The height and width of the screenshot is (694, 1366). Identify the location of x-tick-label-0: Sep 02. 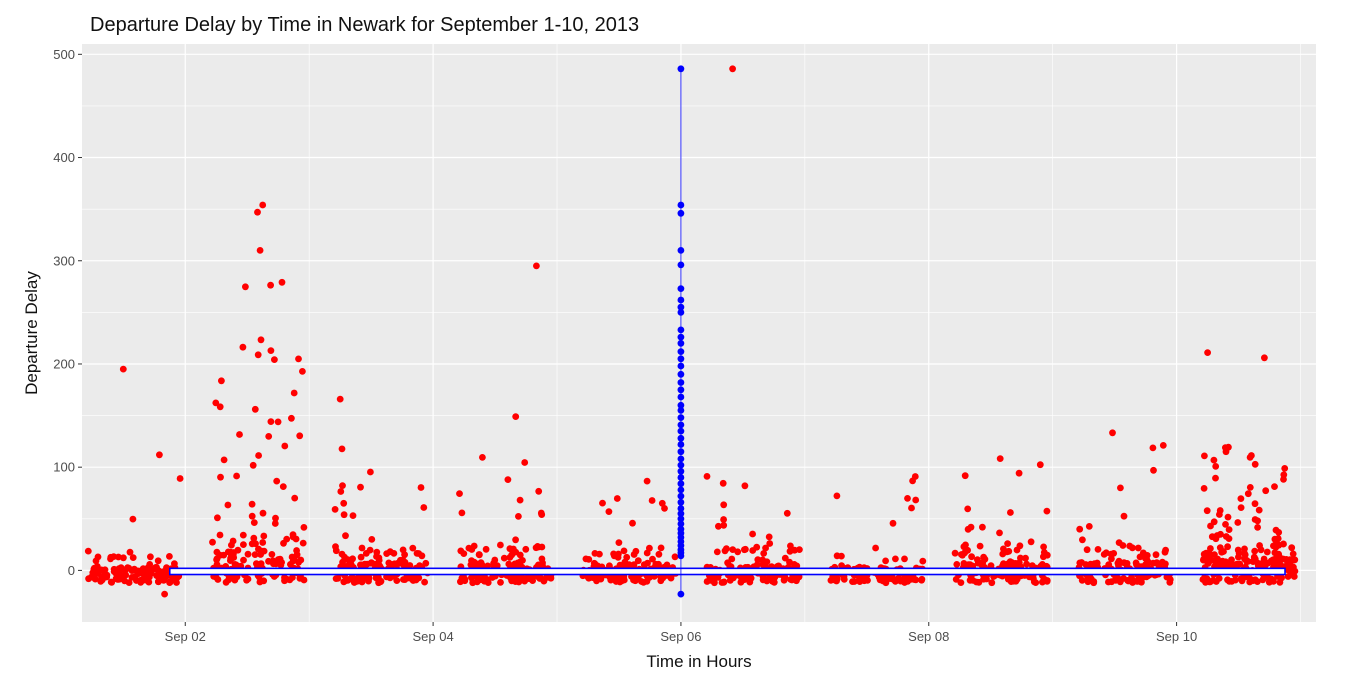
(185, 636).